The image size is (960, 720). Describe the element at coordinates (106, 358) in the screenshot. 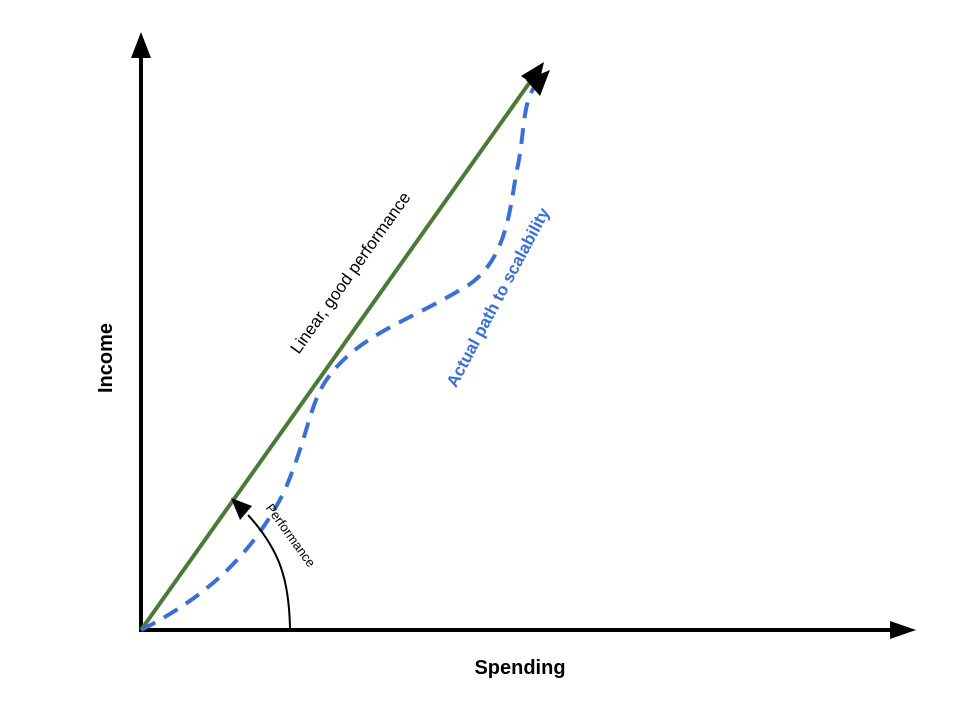

I see `y-axis-label: Income` at that location.